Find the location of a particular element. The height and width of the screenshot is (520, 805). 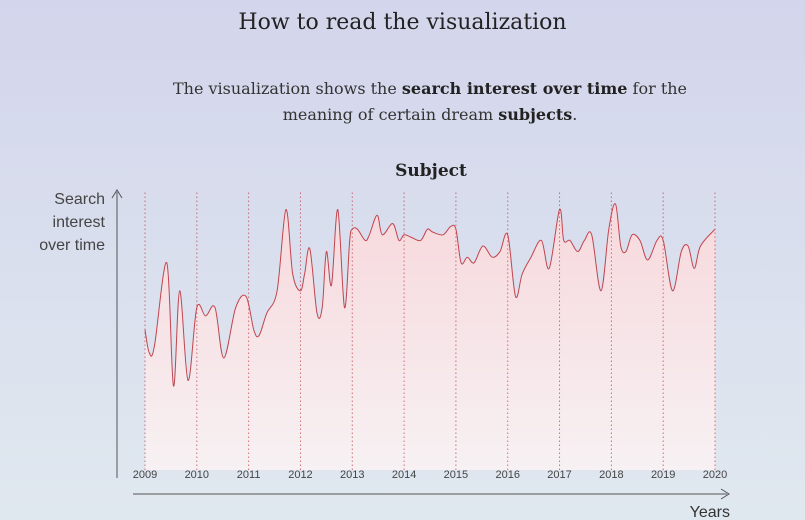

y-axis-label-line: interest is located at coordinates (79, 222).